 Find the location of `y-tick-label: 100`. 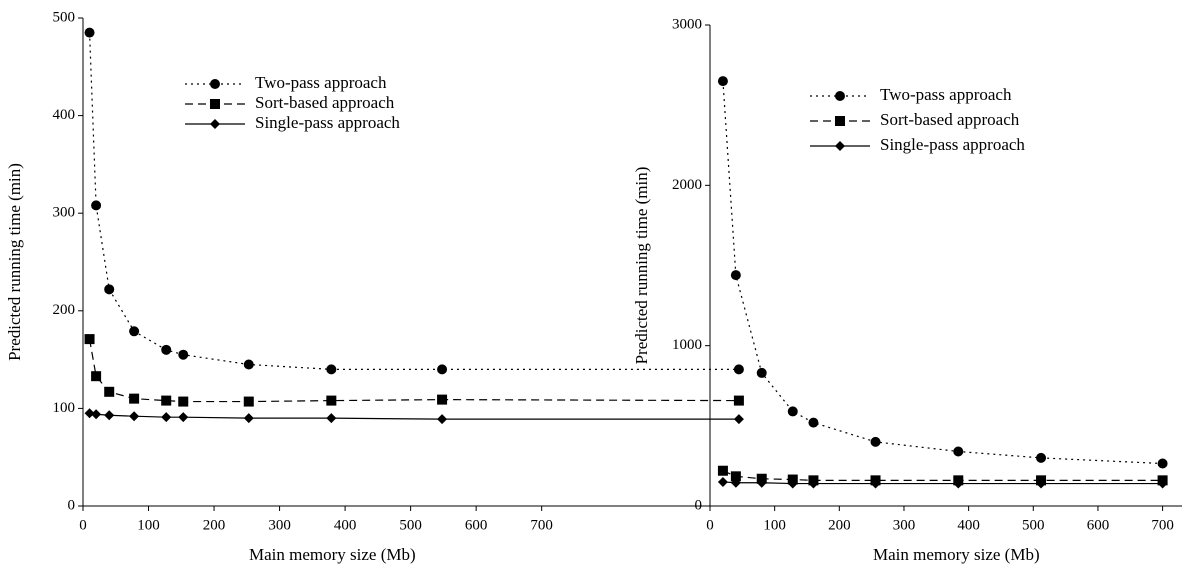

y-tick-label: 100 is located at coordinates (64, 408).